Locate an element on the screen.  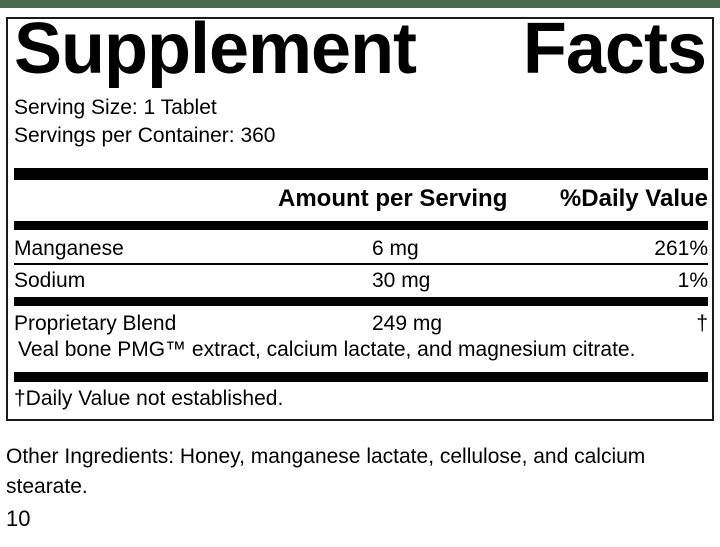
amount-per-serving-header: Amount per Serving is located at coordinates (393, 198).